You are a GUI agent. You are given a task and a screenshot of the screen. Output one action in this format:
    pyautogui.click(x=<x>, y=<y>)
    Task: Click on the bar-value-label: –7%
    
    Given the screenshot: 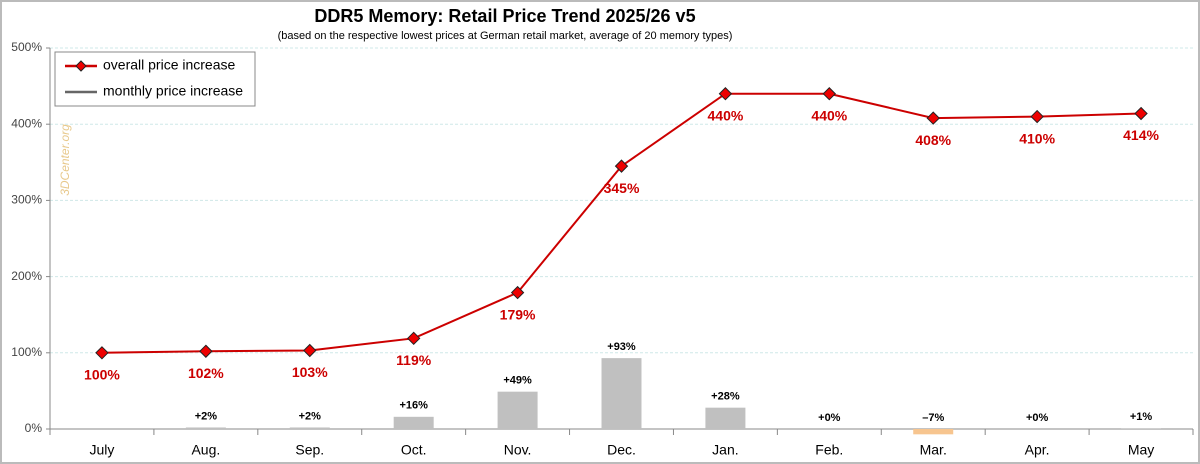 What is the action you would take?
    pyautogui.click(x=933, y=418)
    